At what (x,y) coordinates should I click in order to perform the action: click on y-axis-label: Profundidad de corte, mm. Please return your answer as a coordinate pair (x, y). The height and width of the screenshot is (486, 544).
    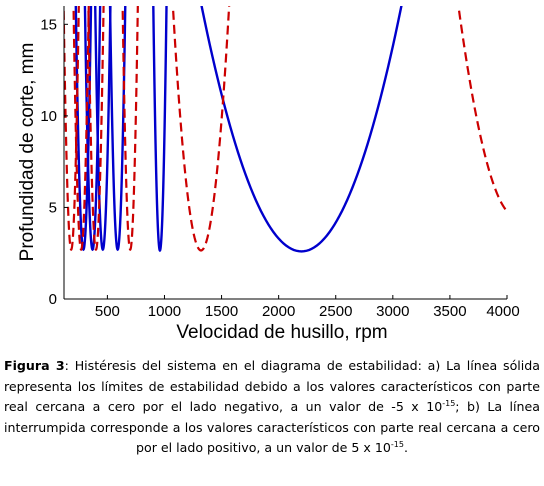
    Looking at the image, I should click on (27, 152).